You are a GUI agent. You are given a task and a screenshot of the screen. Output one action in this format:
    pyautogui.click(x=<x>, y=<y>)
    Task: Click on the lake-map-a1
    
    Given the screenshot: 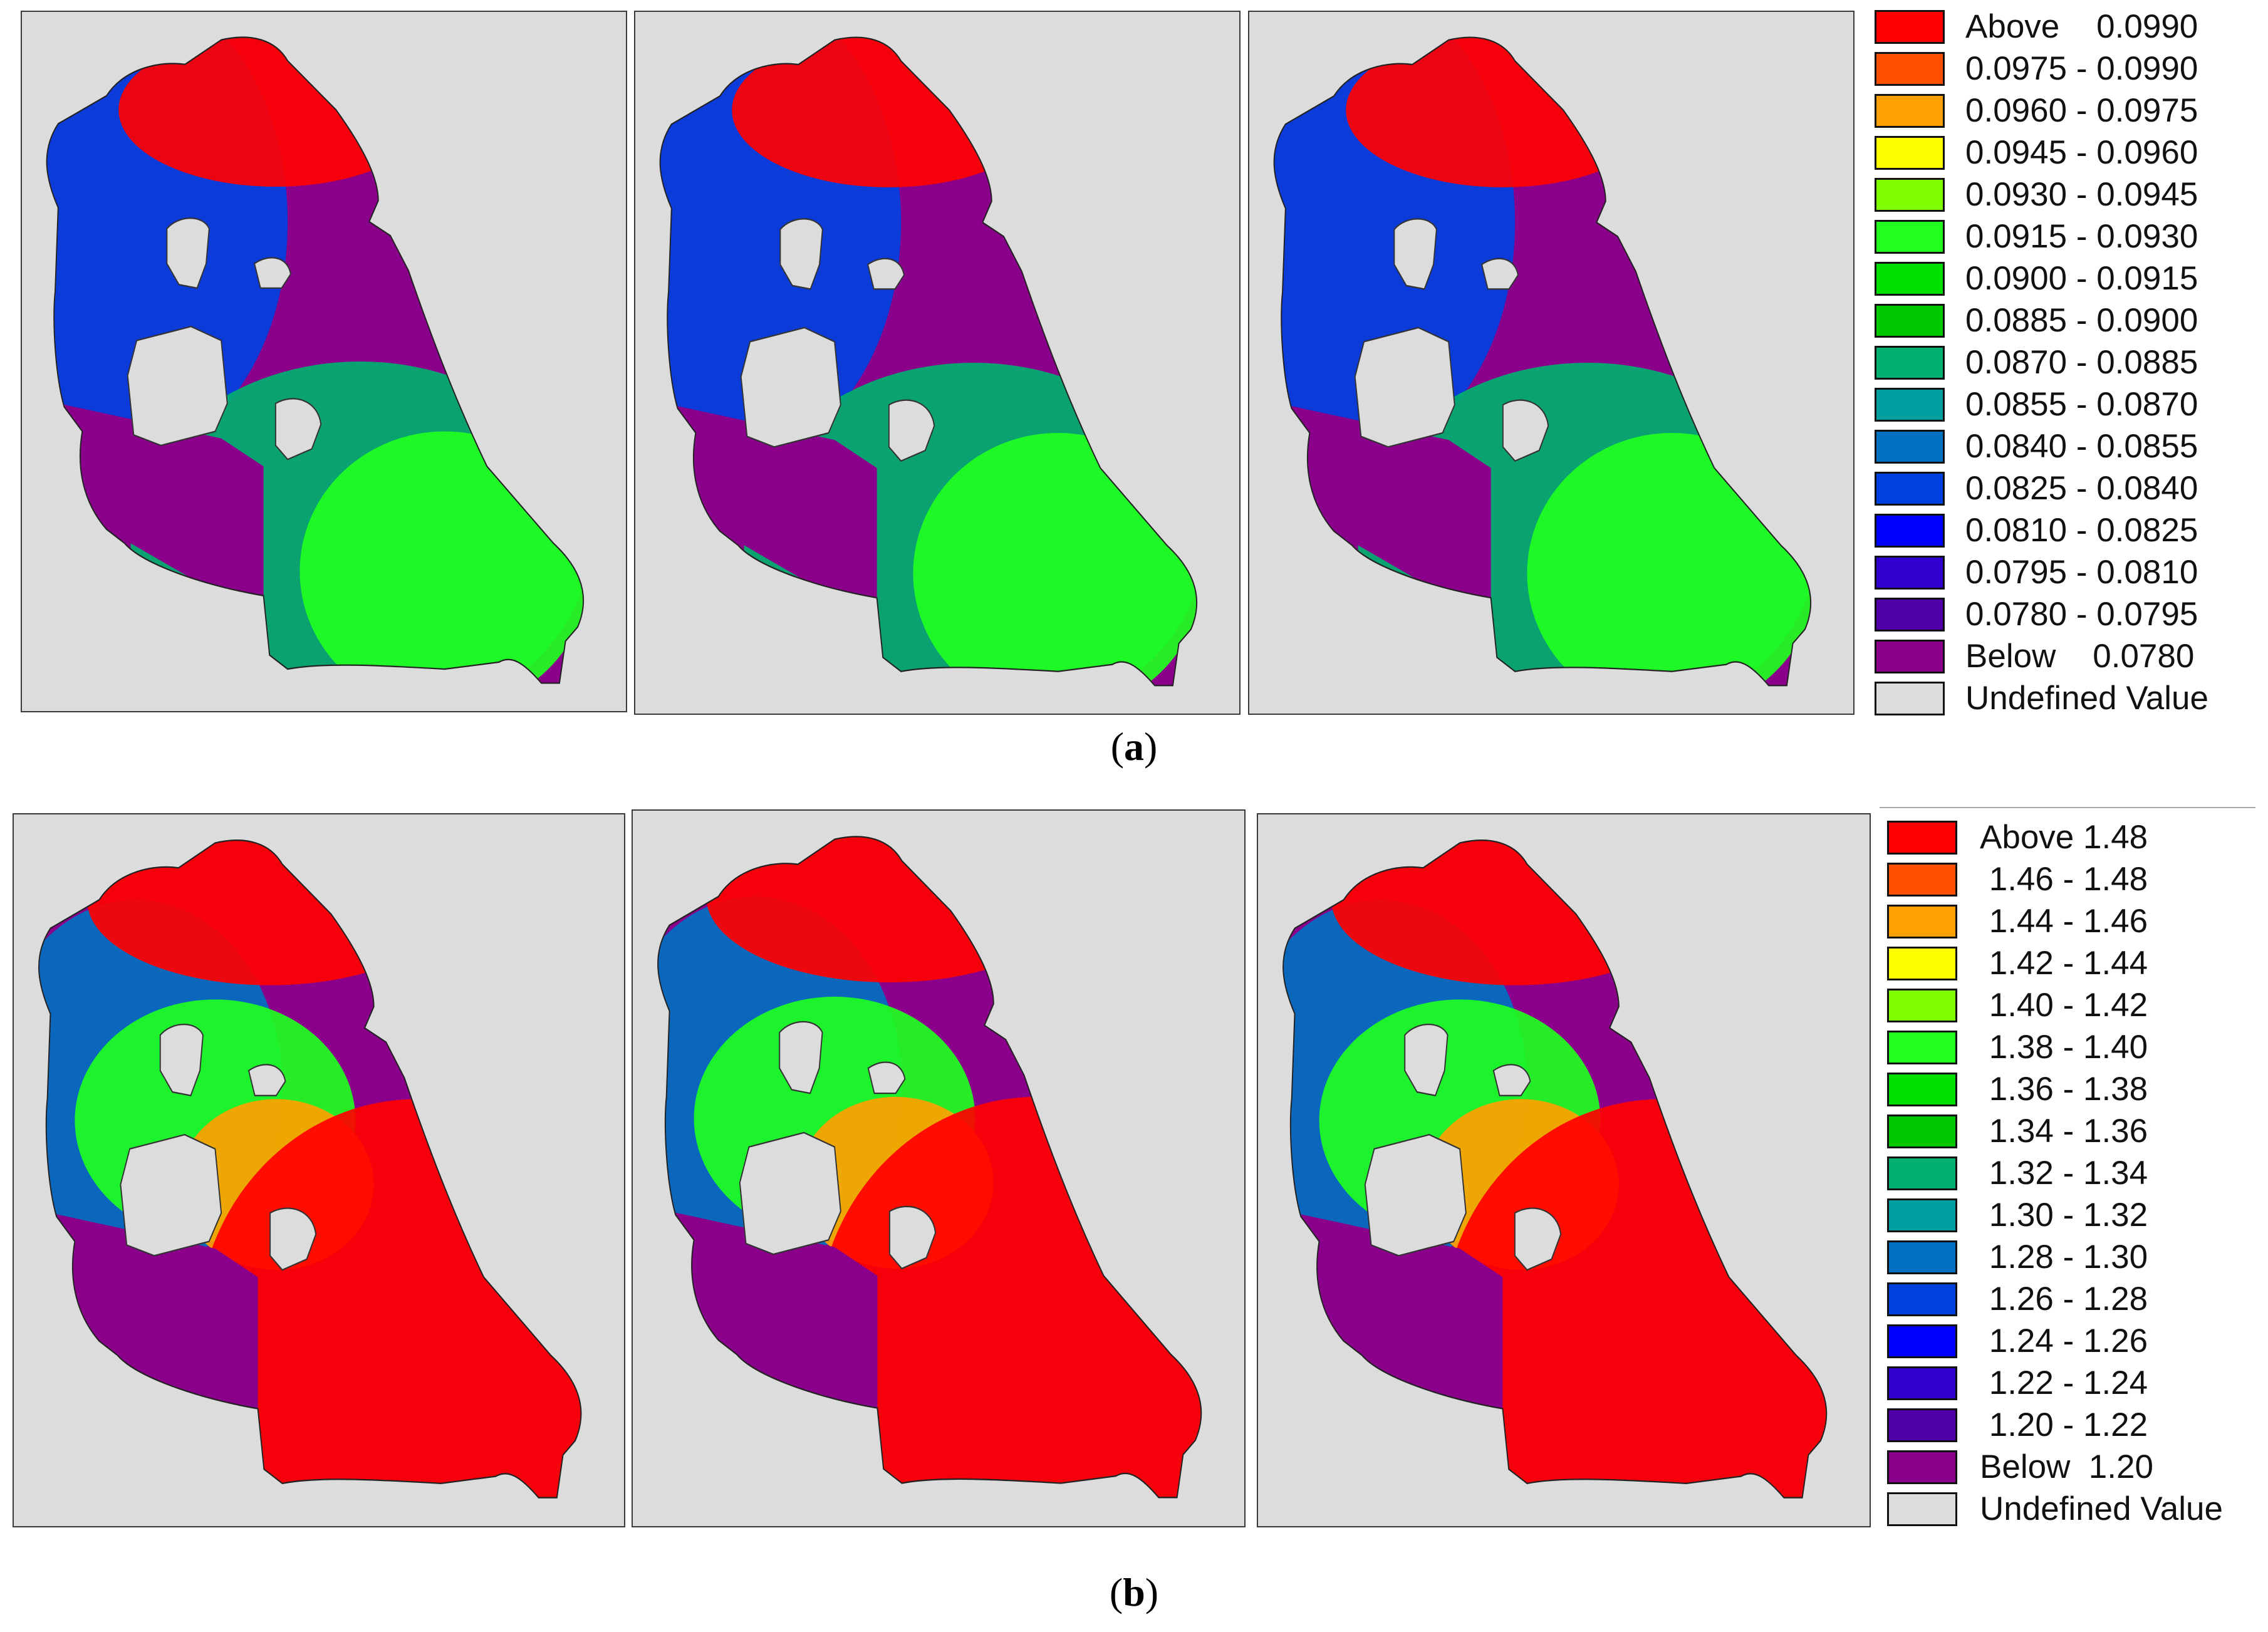 What is the action you would take?
    pyautogui.click(x=316, y=360)
    